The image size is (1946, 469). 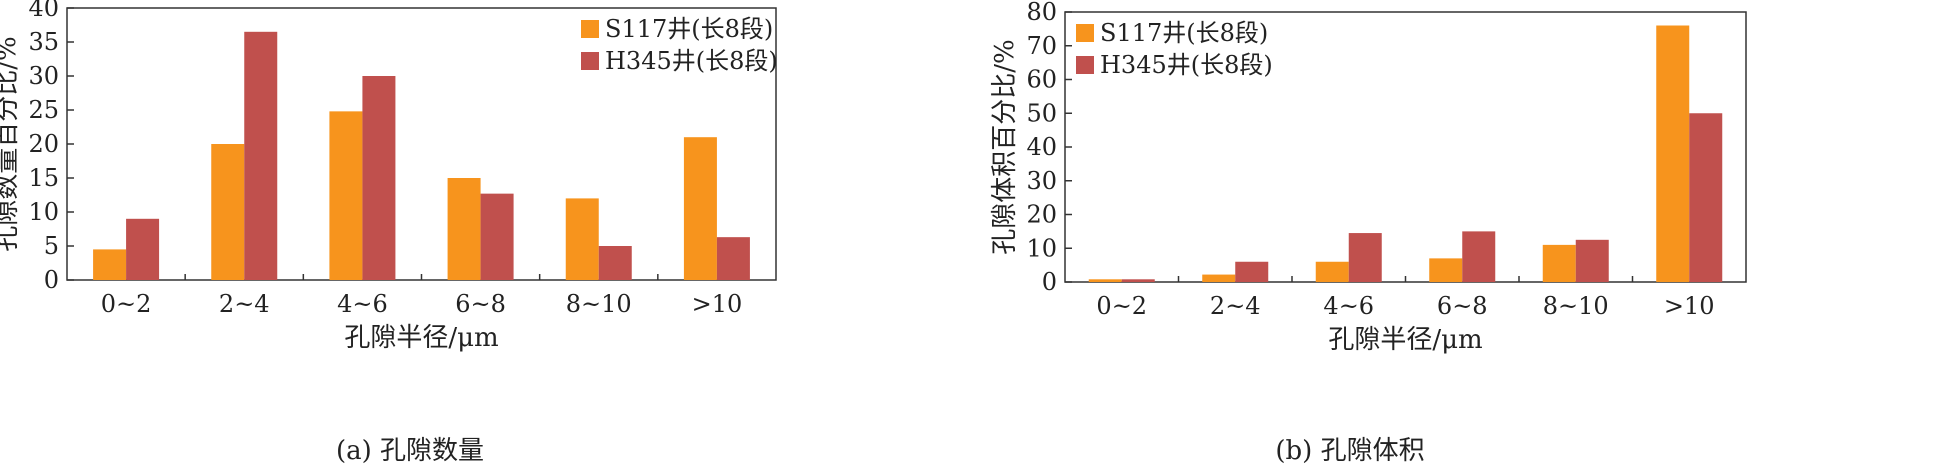 What do you see at coordinates (1121, 306) in the screenshot?
I see `volume-x-tick-label: 0~2` at bounding box center [1121, 306].